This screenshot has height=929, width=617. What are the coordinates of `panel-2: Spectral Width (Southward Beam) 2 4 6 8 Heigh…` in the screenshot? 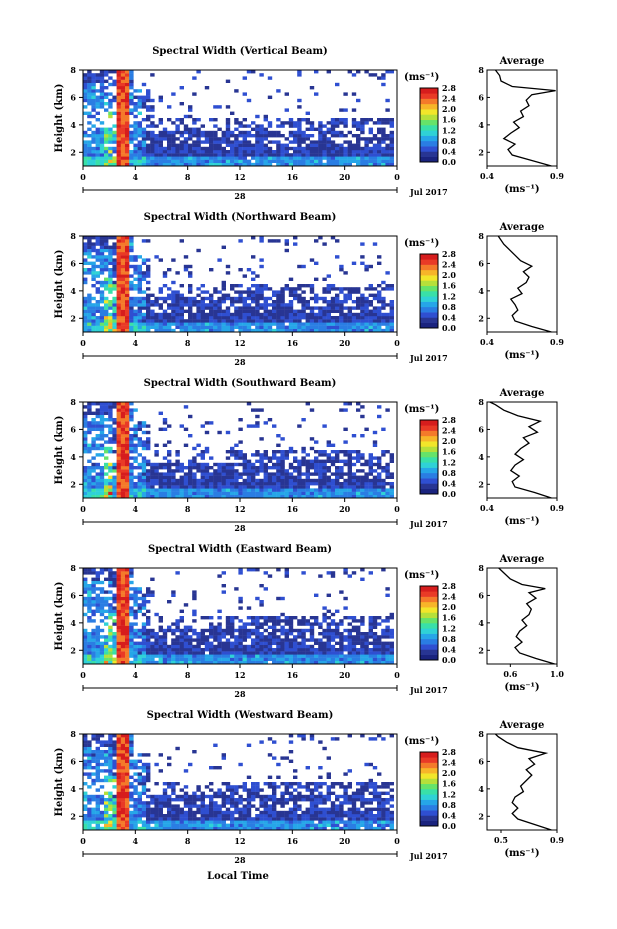 It's located at (309, 455).